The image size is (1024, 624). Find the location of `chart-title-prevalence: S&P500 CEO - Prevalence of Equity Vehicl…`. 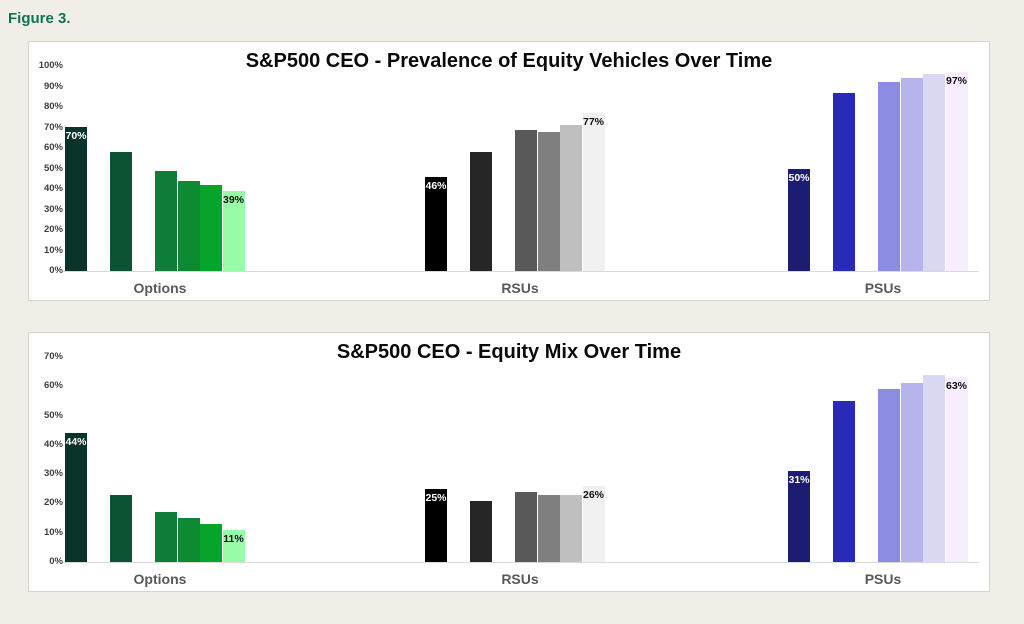

chart-title-prevalence: S&P500 CEO - Prevalence of Equity Vehicl… is located at coordinates (509, 61).